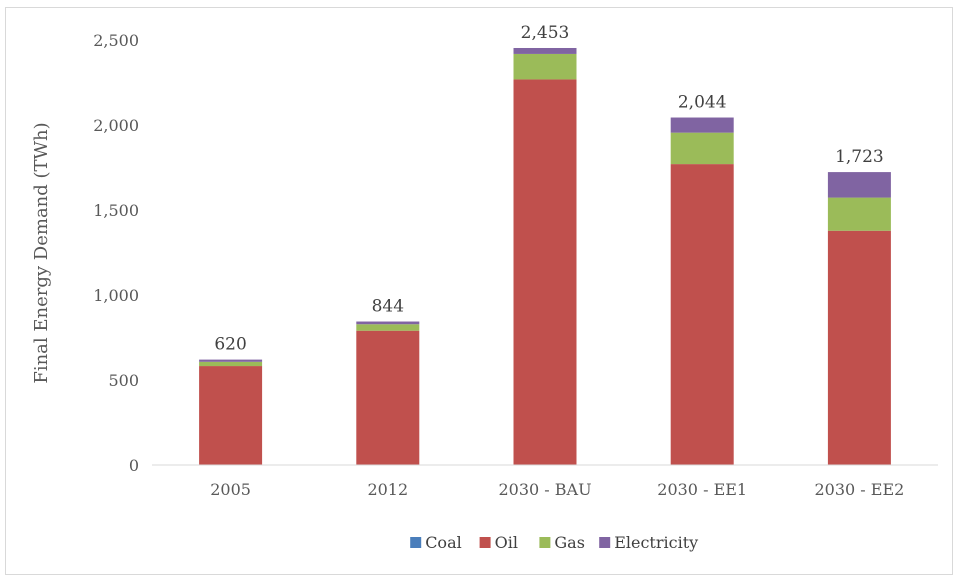 The width and height of the screenshot is (959, 579). Describe the element at coordinates (859, 157) in the screenshot. I see `total-data-label: 1,723` at that location.